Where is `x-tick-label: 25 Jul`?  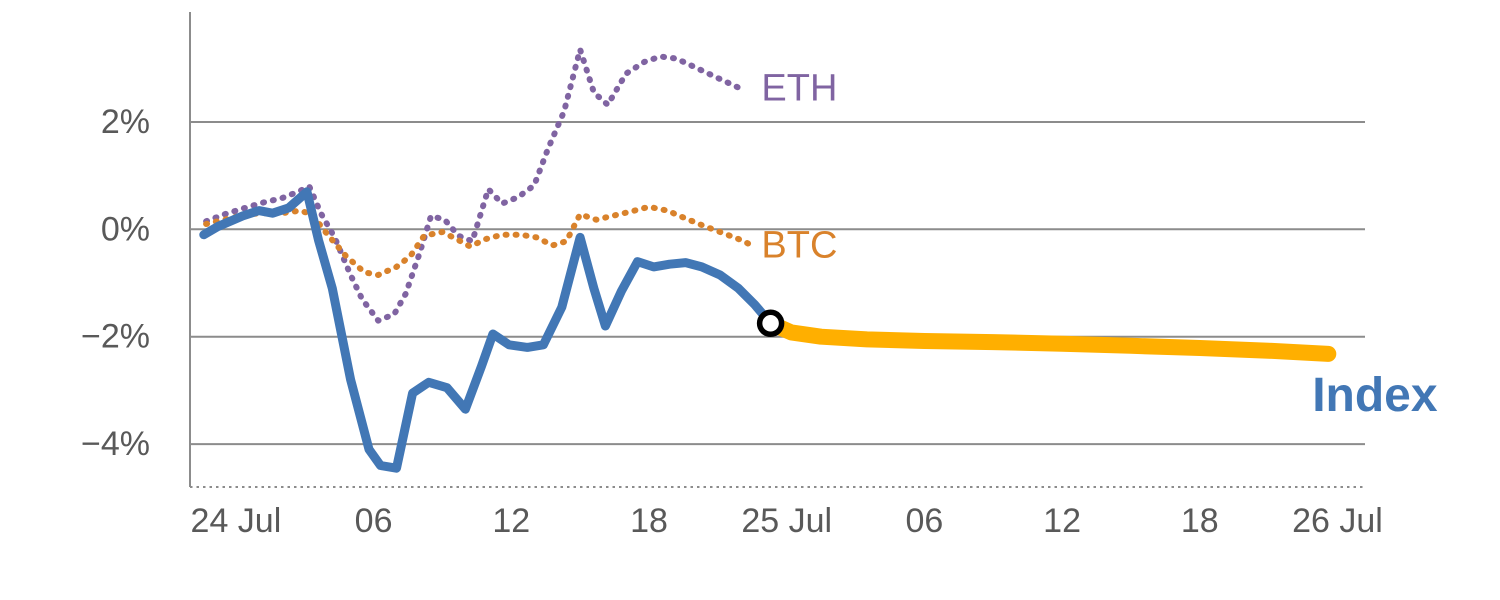 x-tick-label: 25 Jul is located at coordinates (786, 521).